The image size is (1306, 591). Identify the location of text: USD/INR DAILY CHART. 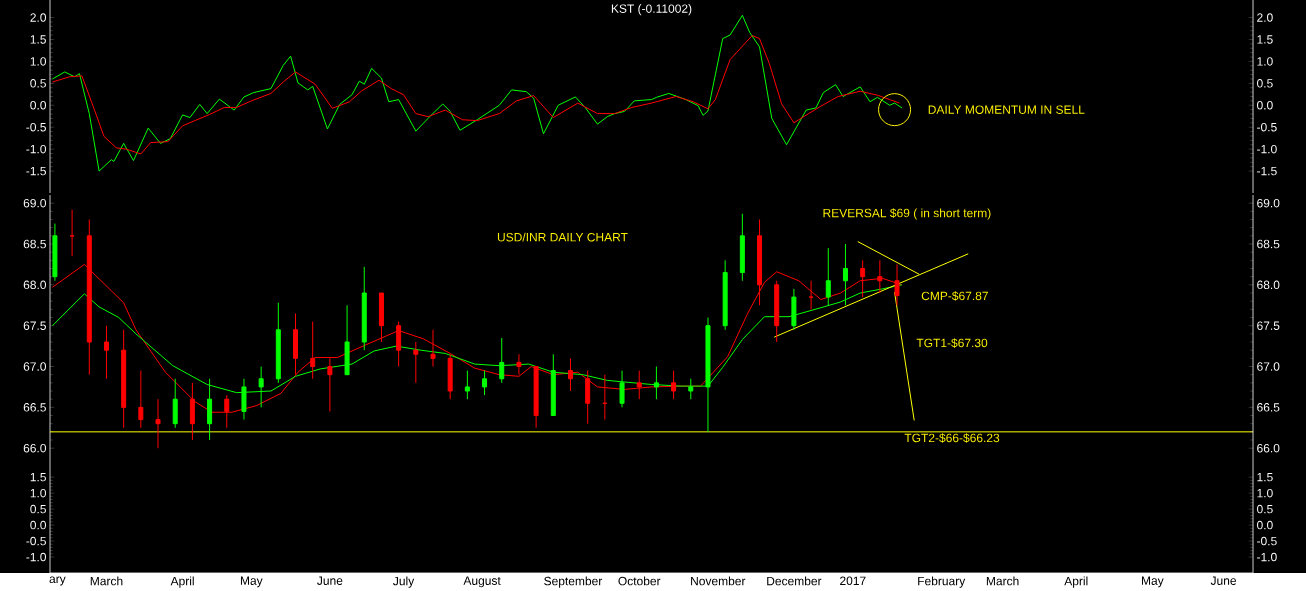
(562, 237).